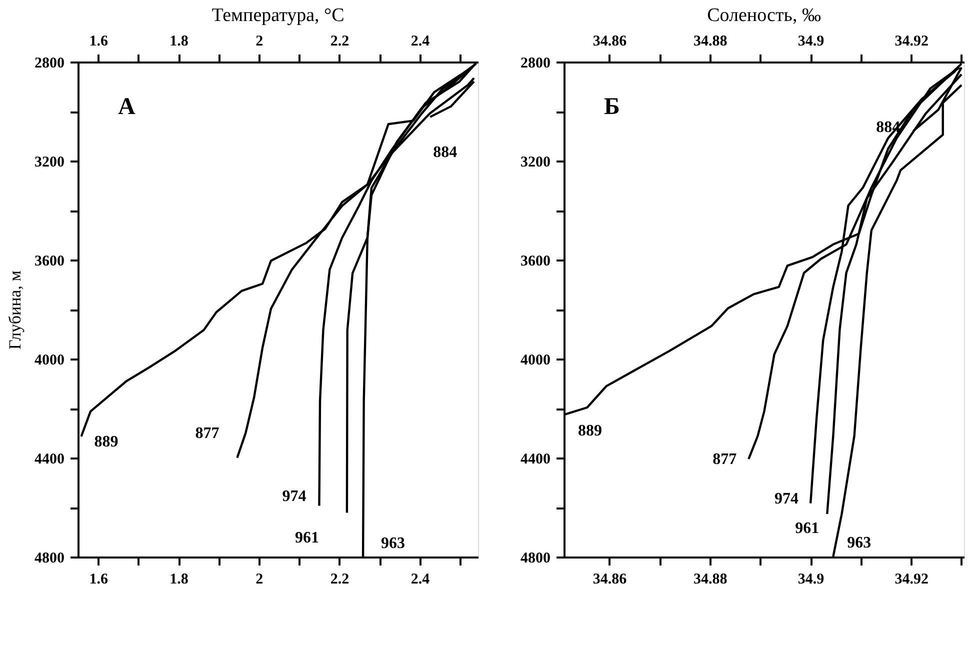 This screenshot has height=672, width=978. I want to click on x-tick-label: 34.86, so click(610, 42).